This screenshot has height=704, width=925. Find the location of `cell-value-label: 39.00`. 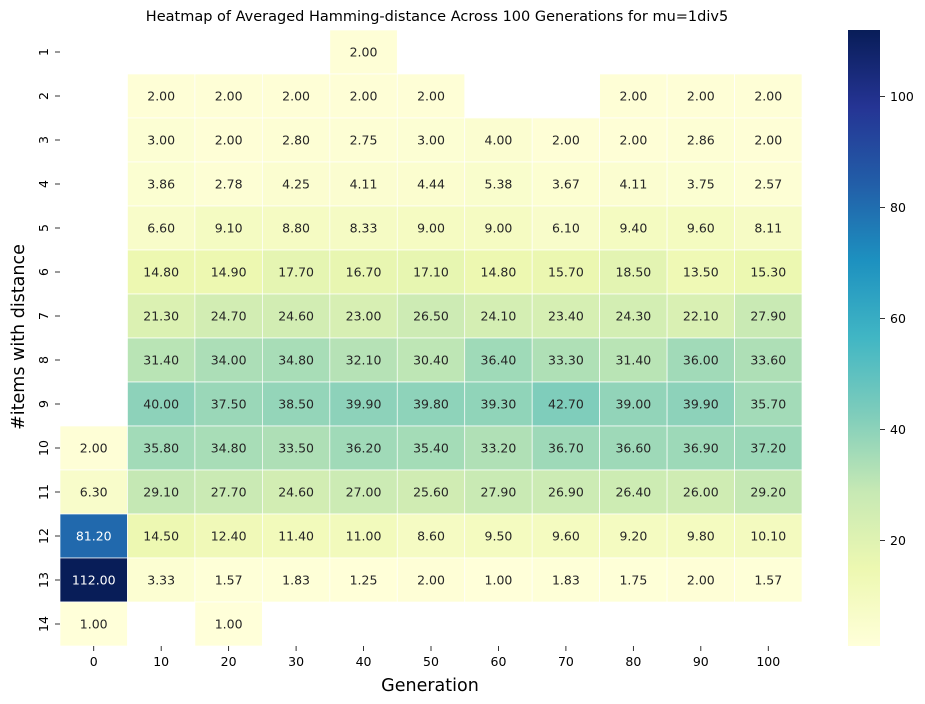

cell-value-label: 39.00 is located at coordinates (633, 404).